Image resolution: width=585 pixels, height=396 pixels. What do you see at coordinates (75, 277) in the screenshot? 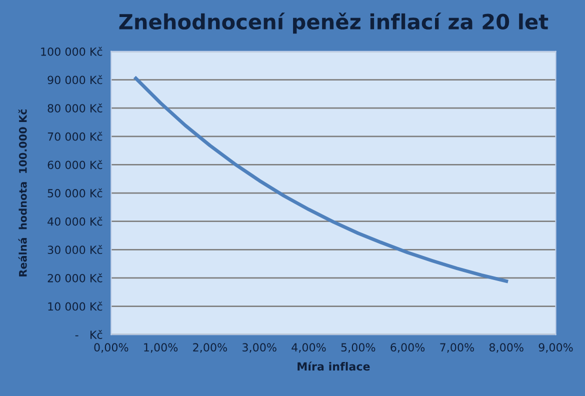
I see `y-tick-label: 20 000 Kč` at bounding box center [75, 277].